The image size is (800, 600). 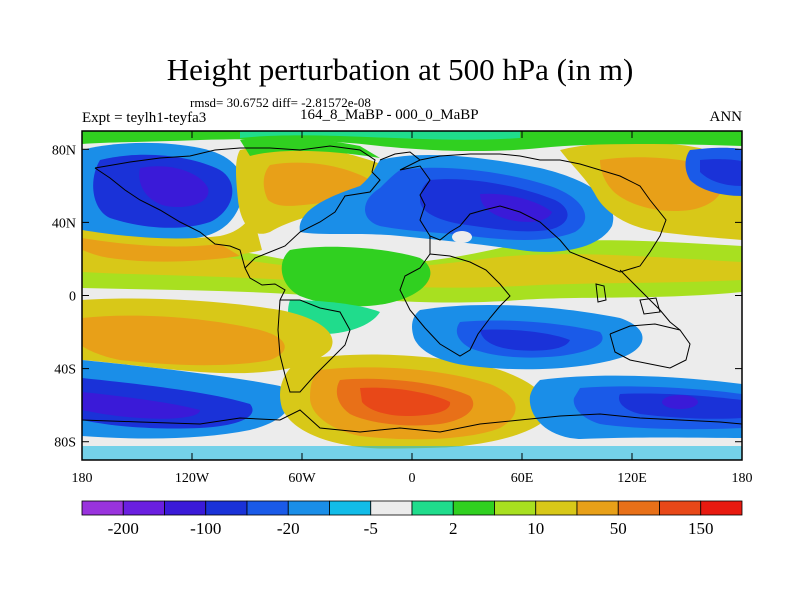 I want to click on lat-tick-label: 80S, so click(x=65, y=443).